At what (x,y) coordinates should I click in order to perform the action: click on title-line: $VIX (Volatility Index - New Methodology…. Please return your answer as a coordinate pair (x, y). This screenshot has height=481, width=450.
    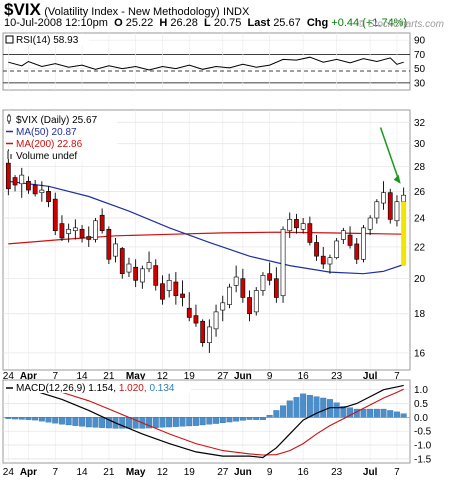
    Looking at the image, I should click on (126, 10).